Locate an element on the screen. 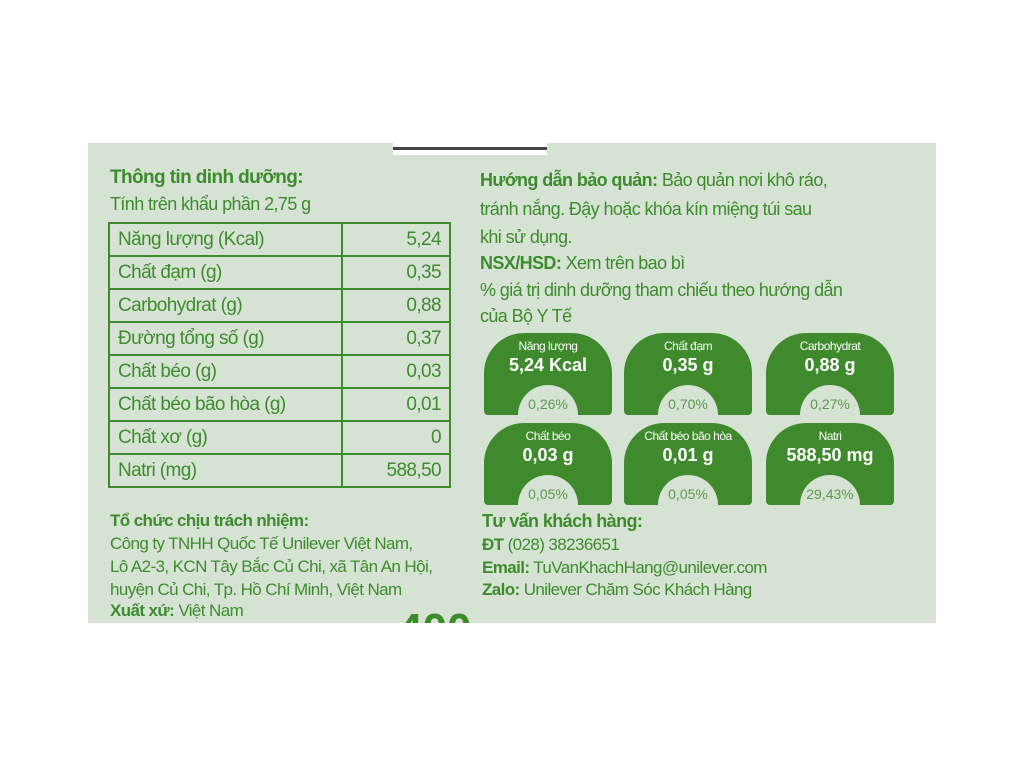 This screenshot has height=768, width=1024. nutrient-name: Chất béo (g) is located at coordinates (225, 371).